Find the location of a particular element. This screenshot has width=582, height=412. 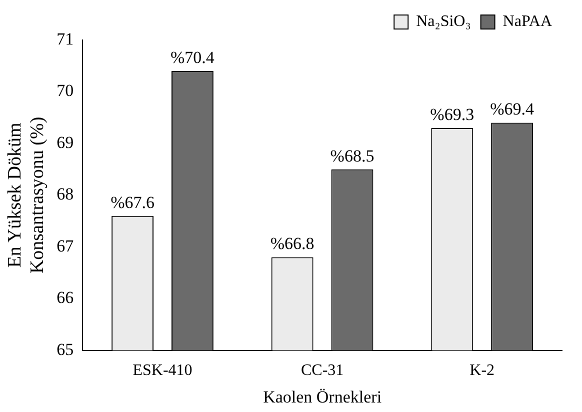

y-tick-label: 70 is located at coordinates (65, 90).